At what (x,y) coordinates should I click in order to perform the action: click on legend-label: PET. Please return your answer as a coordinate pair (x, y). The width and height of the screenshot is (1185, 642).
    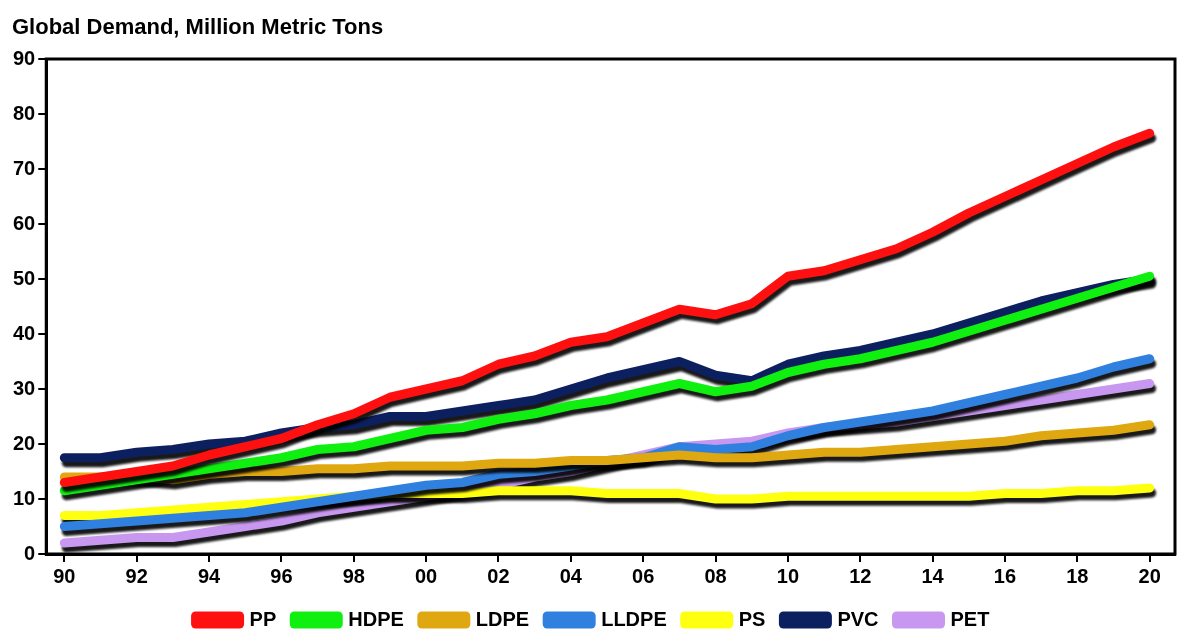
    Looking at the image, I should click on (970, 618).